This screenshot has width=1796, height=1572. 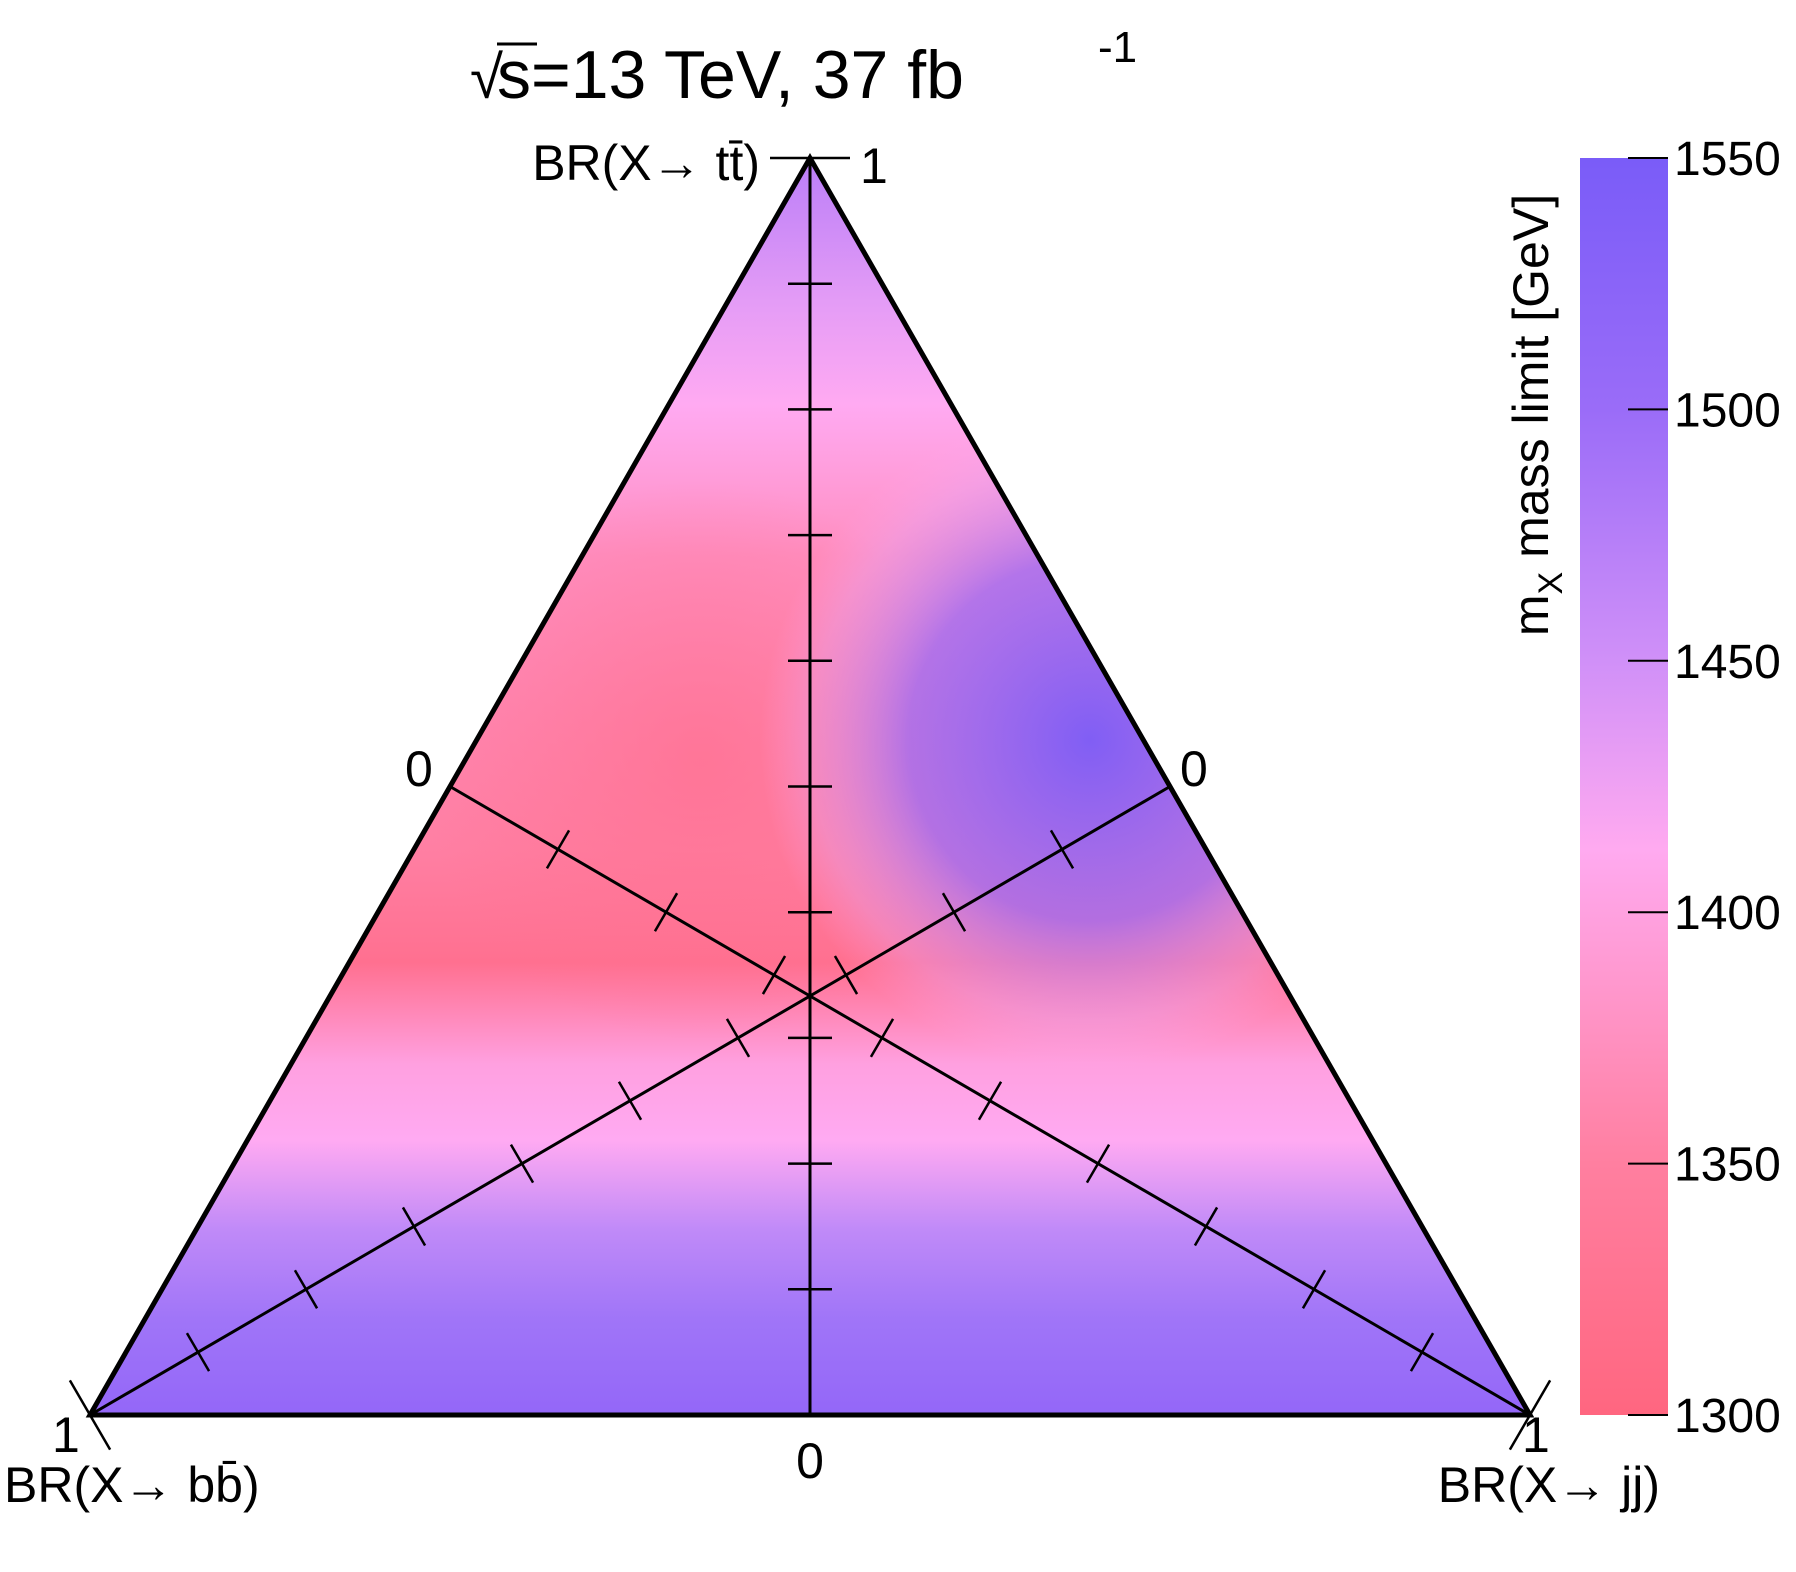 What do you see at coordinates (486, 77) in the screenshot?
I see `title-root-symbol: √` at bounding box center [486, 77].